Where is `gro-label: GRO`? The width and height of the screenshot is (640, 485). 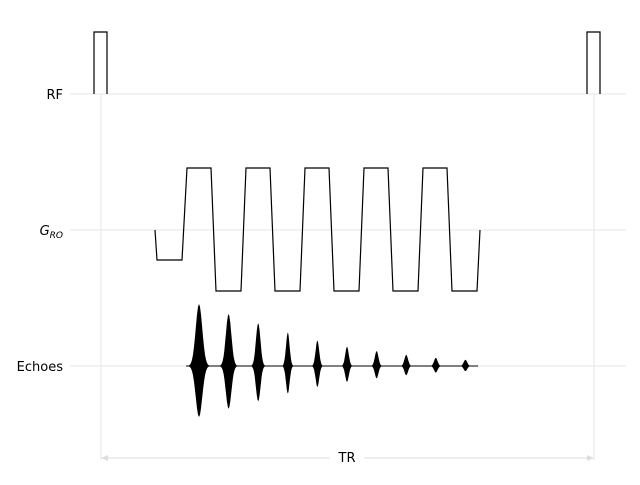
gro-label: GRO is located at coordinates (51, 232).